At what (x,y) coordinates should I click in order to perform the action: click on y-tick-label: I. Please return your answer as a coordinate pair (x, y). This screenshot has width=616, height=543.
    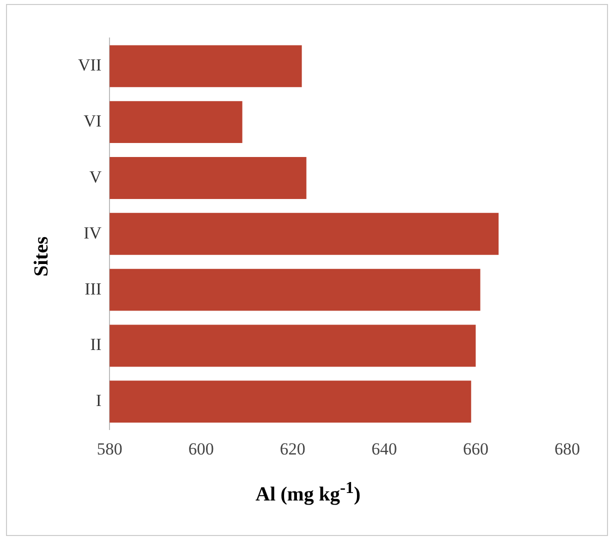
    Looking at the image, I should click on (99, 400).